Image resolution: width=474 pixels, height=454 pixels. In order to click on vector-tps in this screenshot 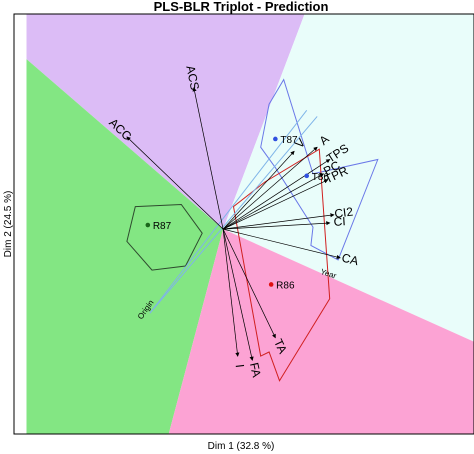, I will do `click(276, 194)`.